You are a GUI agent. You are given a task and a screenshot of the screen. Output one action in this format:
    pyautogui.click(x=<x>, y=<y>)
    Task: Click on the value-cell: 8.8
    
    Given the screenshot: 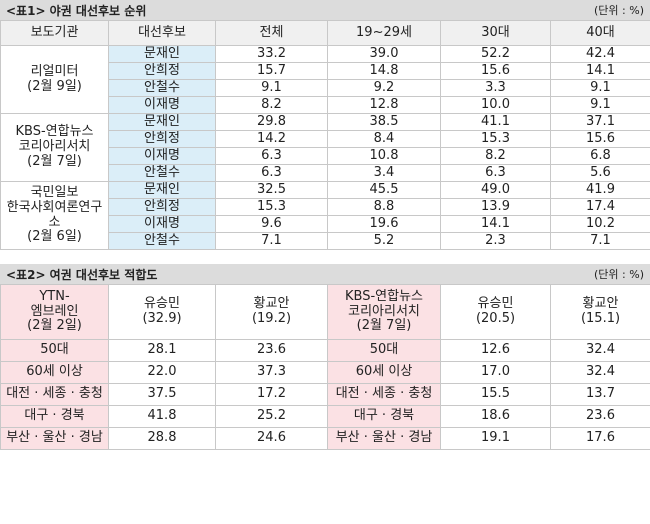 What is the action you would take?
    pyautogui.click(x=384, y=207)
    